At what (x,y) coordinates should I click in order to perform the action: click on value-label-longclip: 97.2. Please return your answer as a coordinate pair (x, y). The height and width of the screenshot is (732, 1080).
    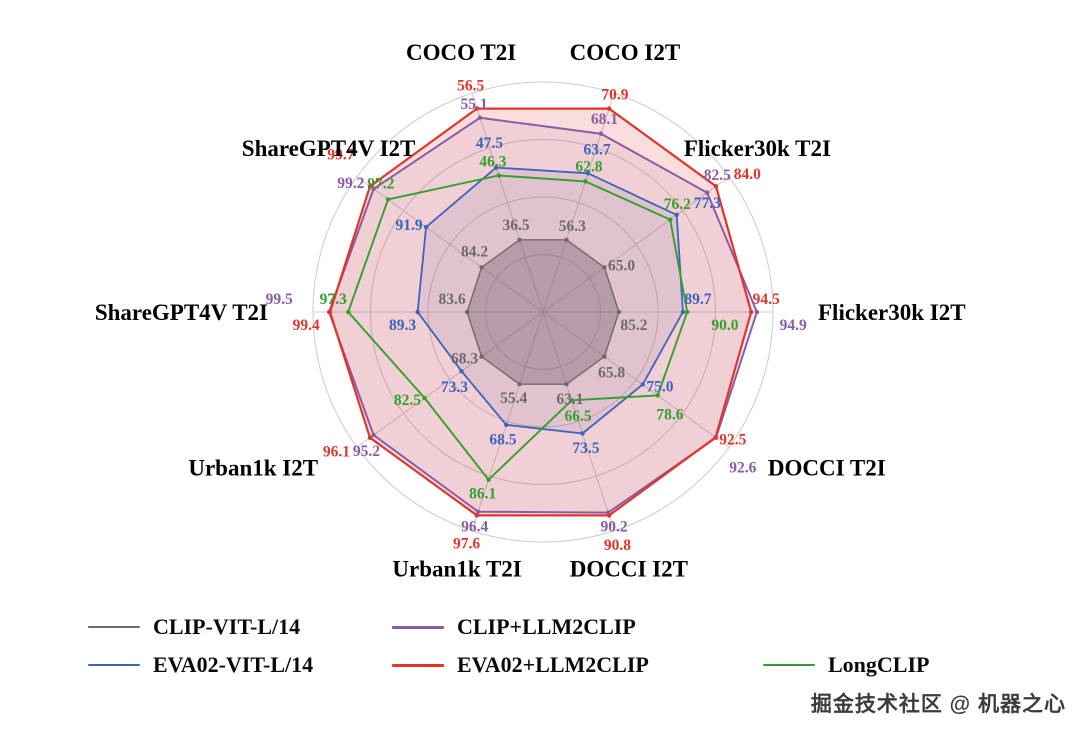
    Looking at the image, I should click on (380, 184).